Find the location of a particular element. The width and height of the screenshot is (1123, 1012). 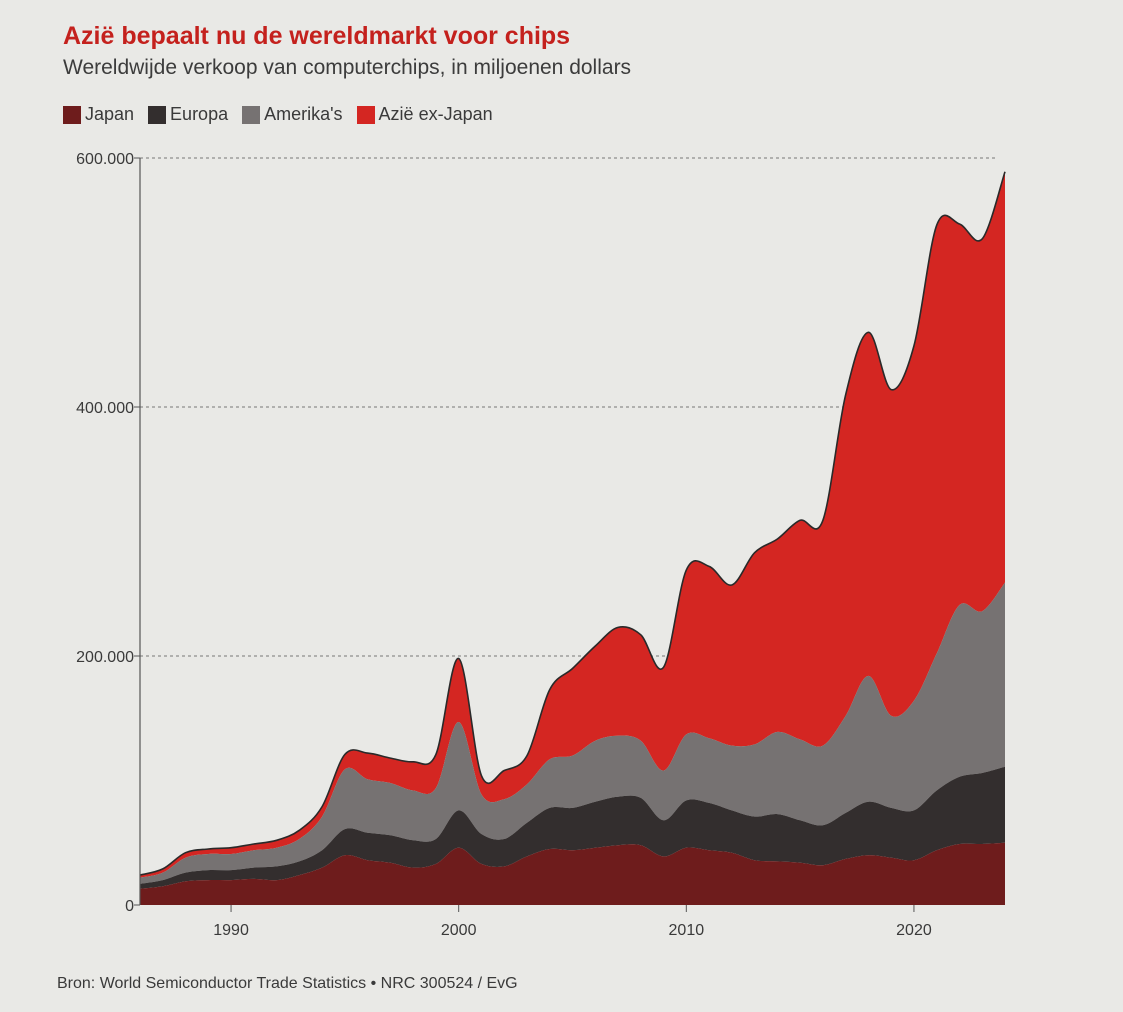

y-tick-label: 200.000 is located at coordinates (105, 657).